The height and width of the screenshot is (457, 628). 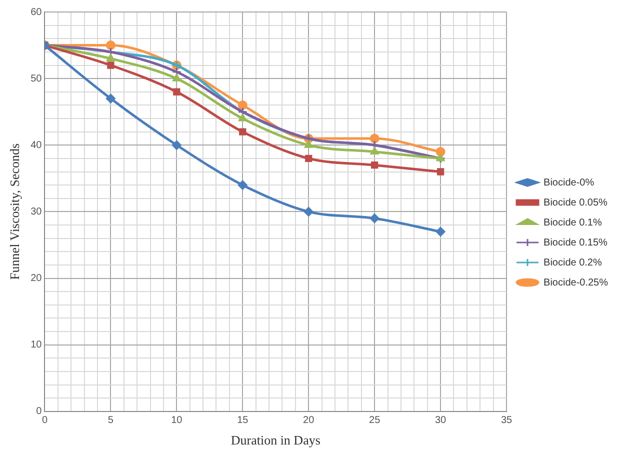 I want to click on legend-label: Biocide 0.2%, so click(x=573, y=262).